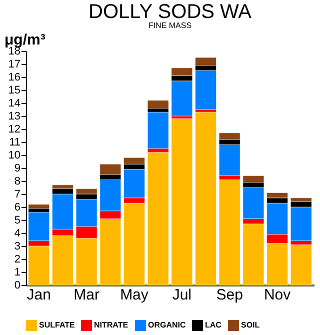 Image resolution: width=320 pixels, height=335 pixels. What do you see at coordinates (25, 40) in the screenshot?
I see `y-axis-title: μg/m³` at bounding box center [25, 40].